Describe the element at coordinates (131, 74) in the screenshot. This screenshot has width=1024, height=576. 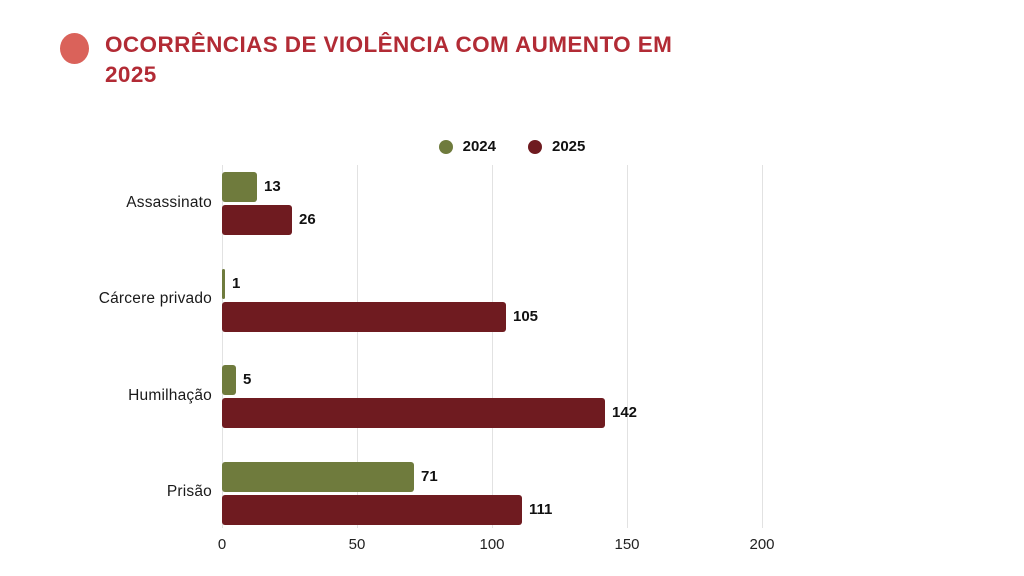
I see `chart-title-line2: 2025` at that location.